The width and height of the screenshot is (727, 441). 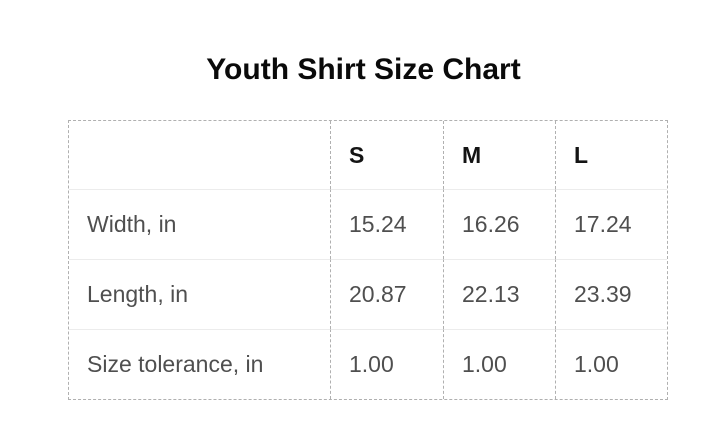 What do you see at coordinates (199, 294) in the screenshot?
I see `row-label: Length, in` at bounding box center [199, 294].